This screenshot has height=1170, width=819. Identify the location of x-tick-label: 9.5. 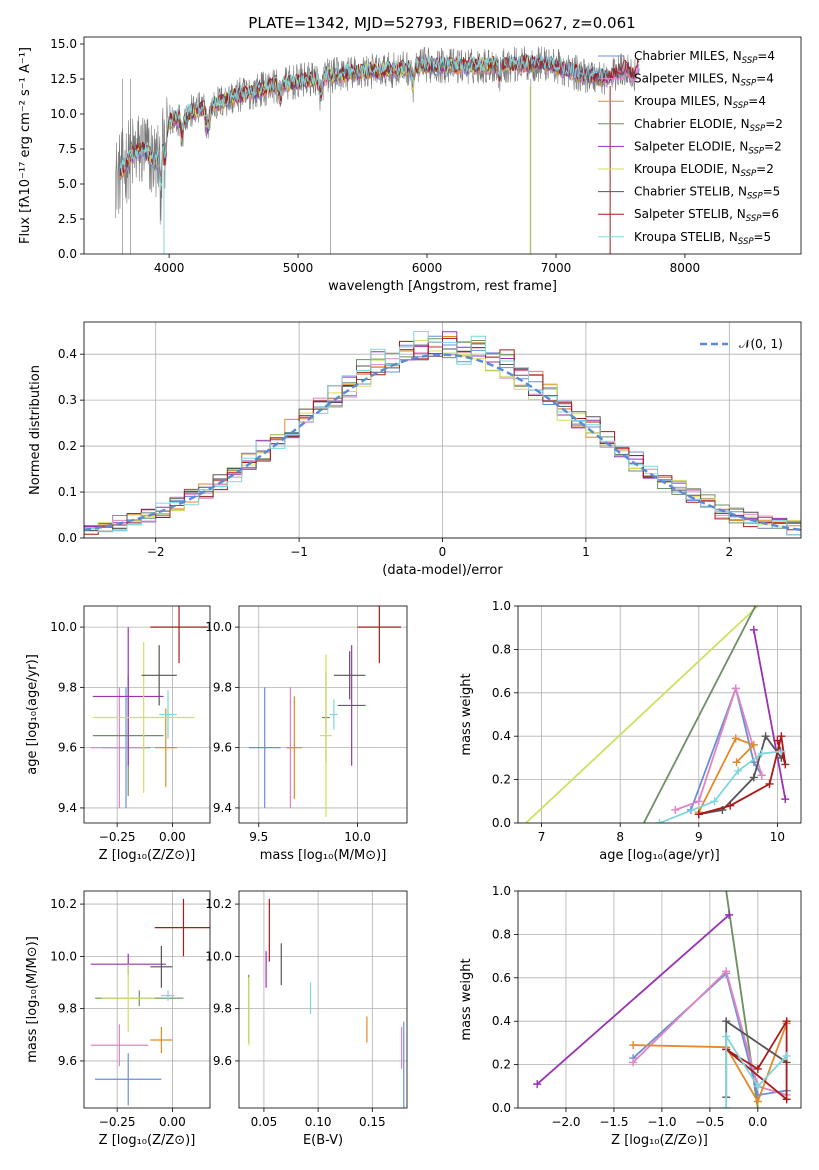
(258, 837).